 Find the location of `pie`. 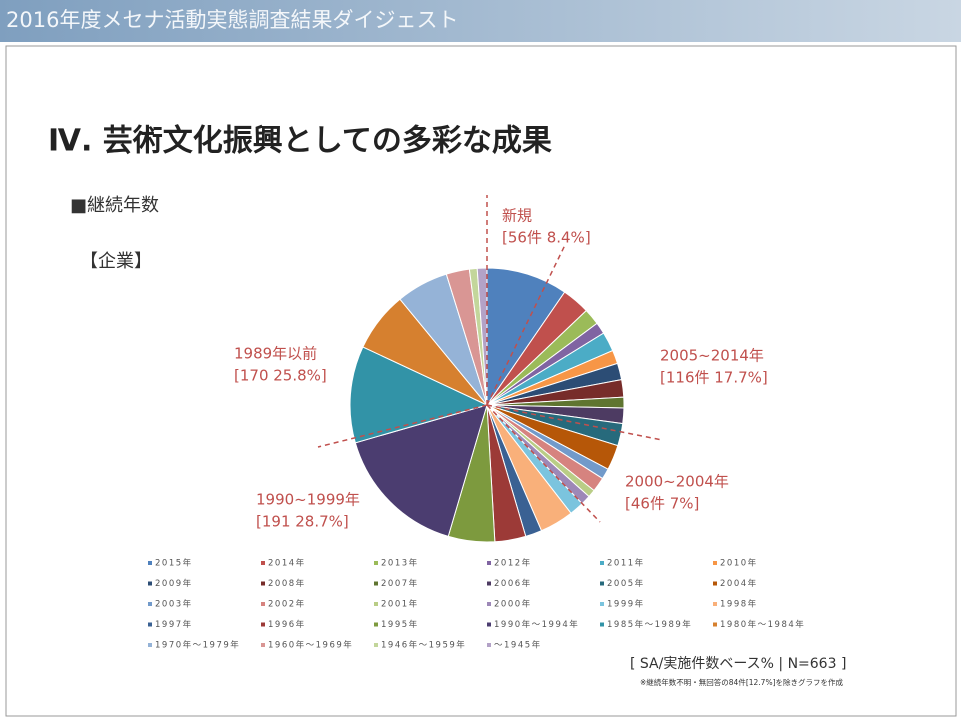

pie is located at coordinates (487, 405).